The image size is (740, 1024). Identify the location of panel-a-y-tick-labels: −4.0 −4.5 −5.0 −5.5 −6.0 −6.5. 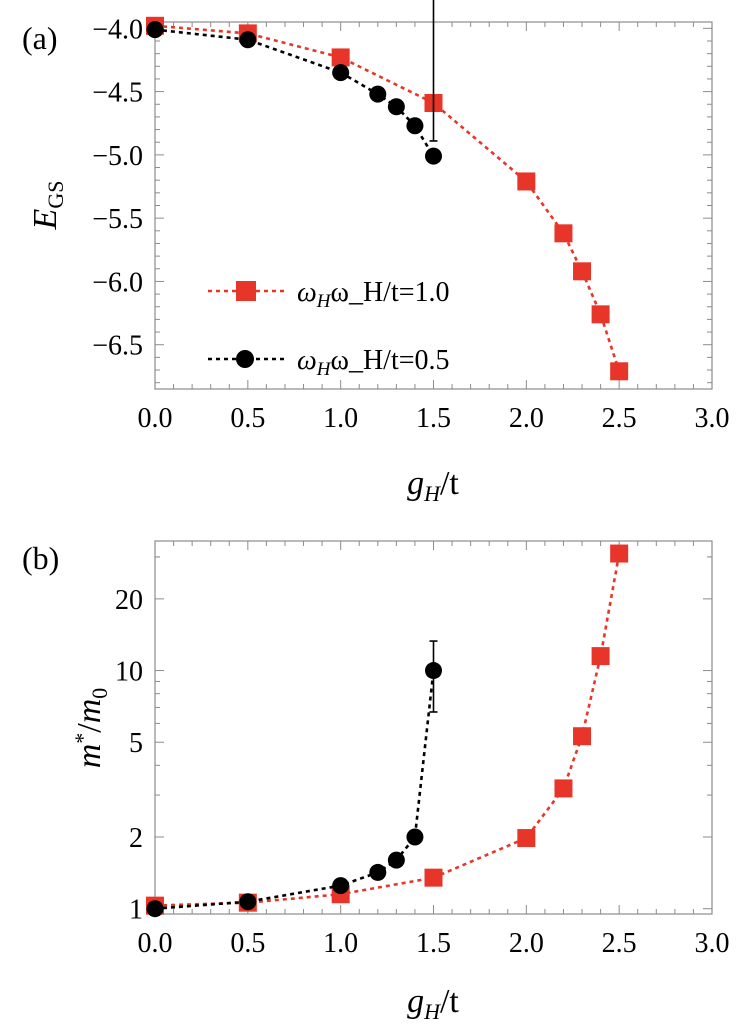
(117, 187).